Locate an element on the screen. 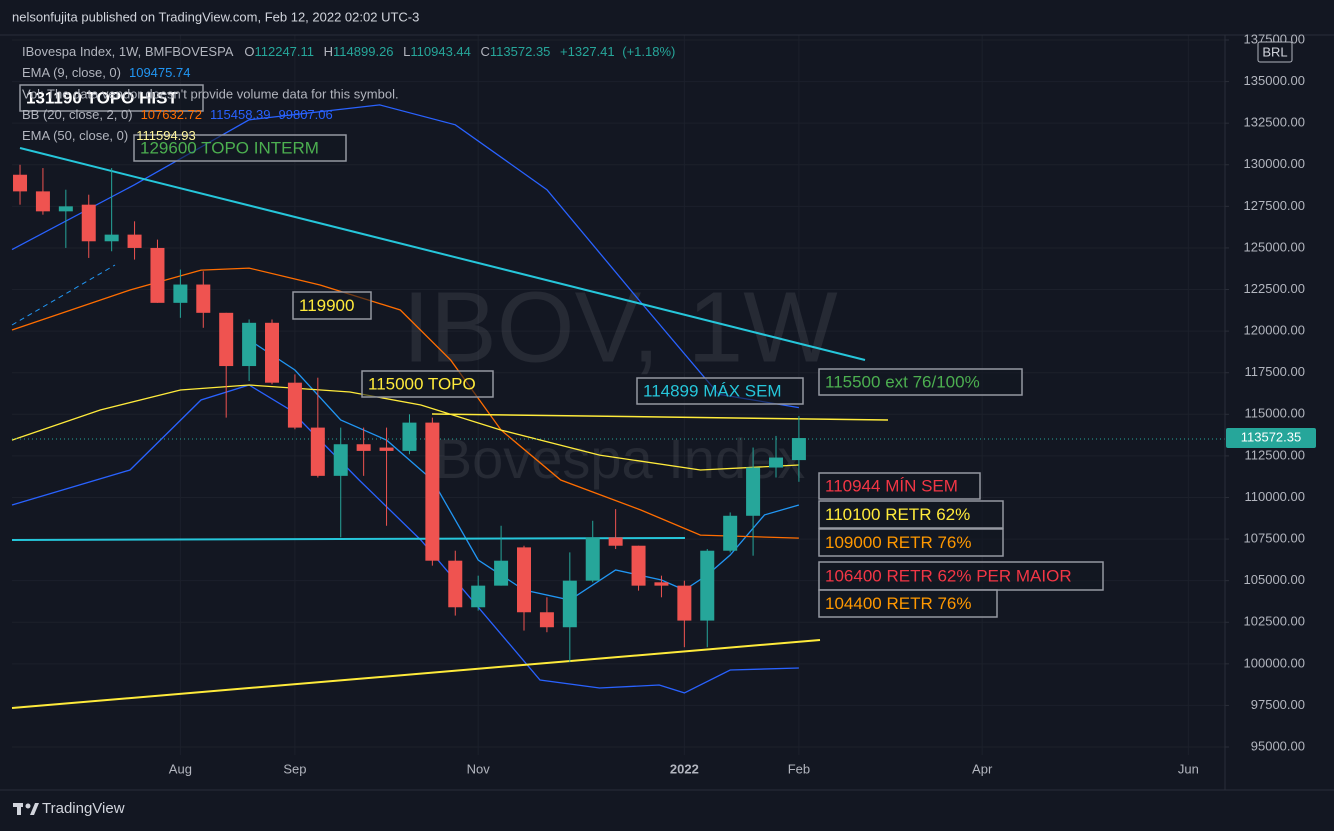 The width and height of the screenshot is (1334, 831). y-tick-label: 100000.00 is located at coordinates (1274, 662).